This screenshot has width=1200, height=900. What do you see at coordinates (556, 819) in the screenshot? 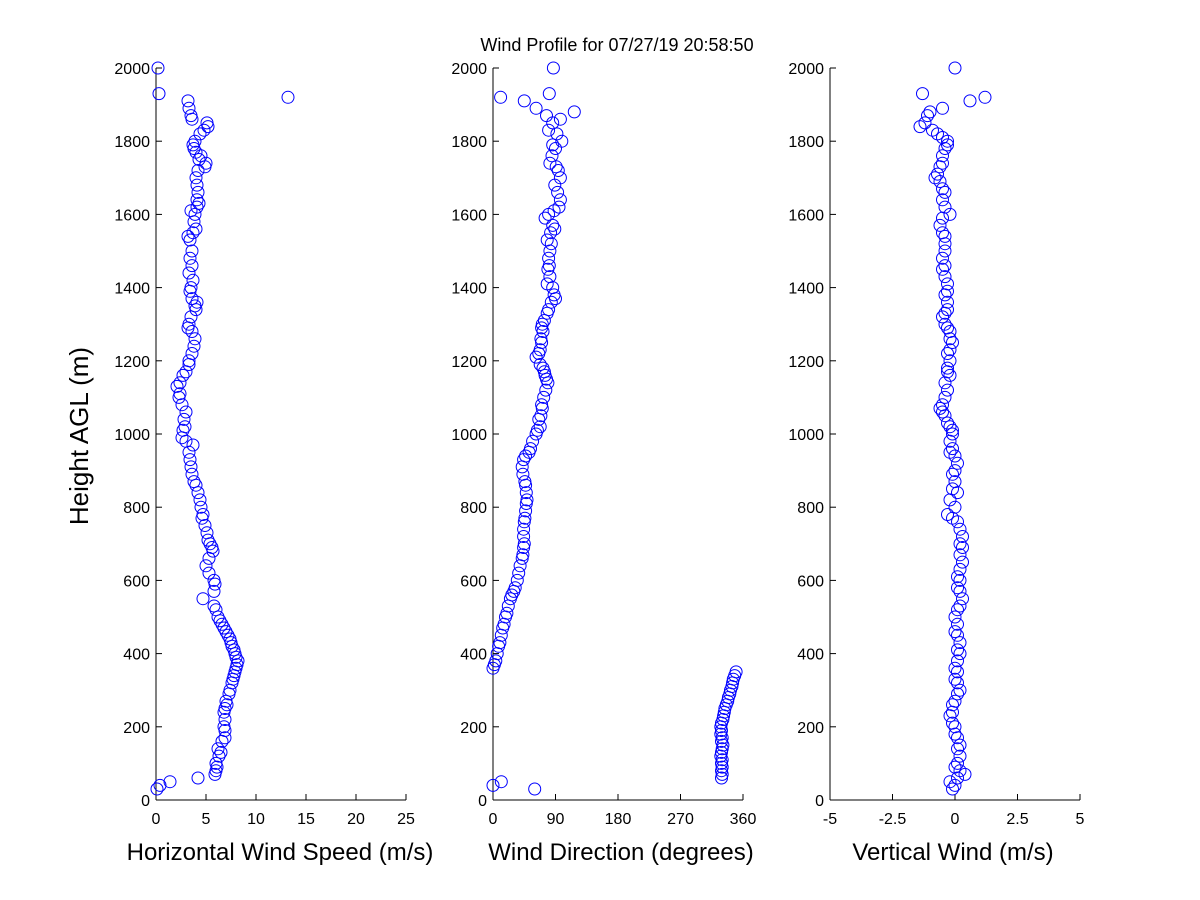
I see `x-tick-label-direction: 90` at bounding box center [556, 819].